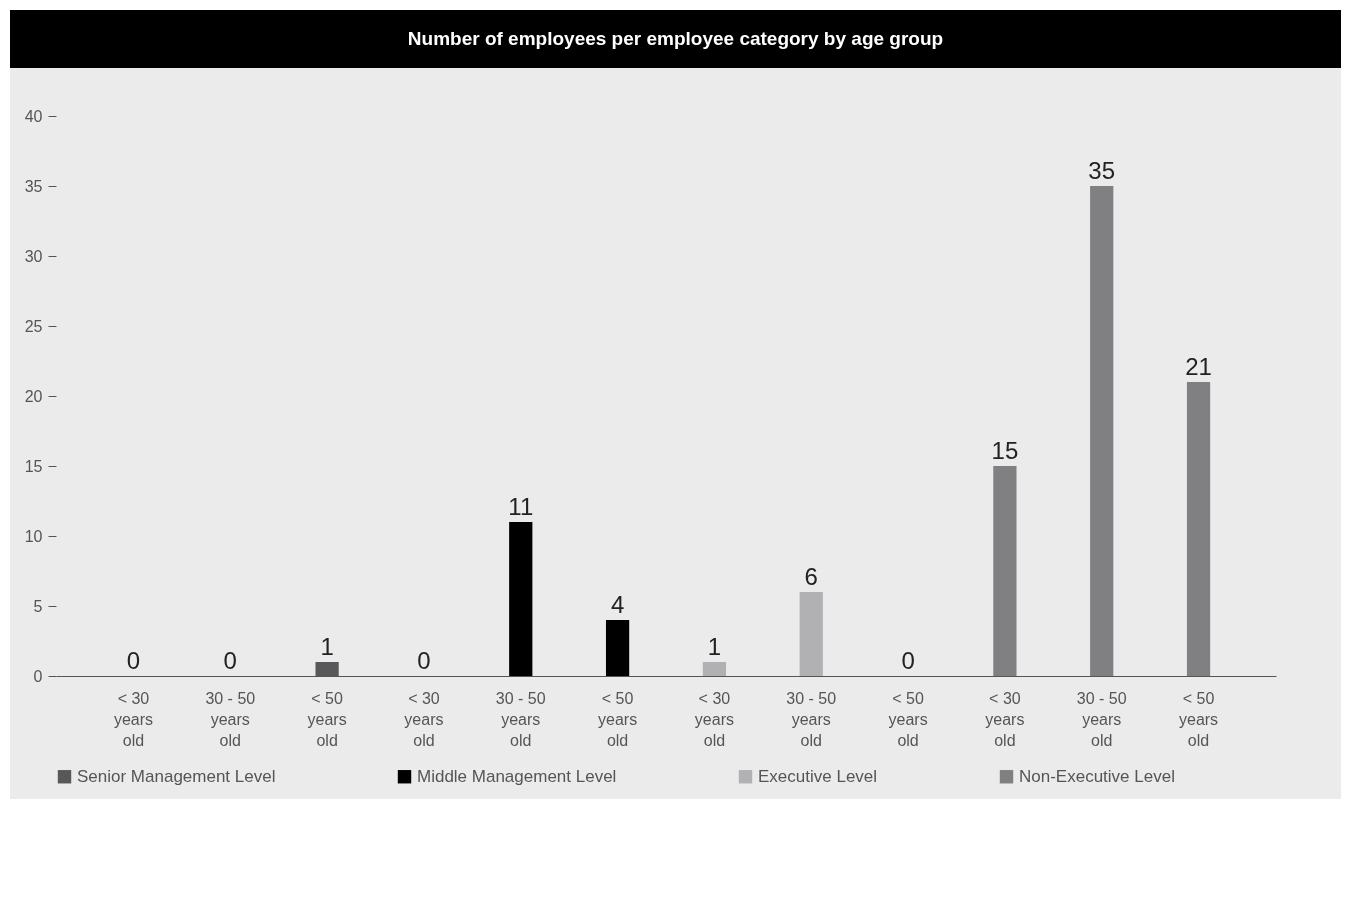  I want to click on legend-label: Middle Management Level, so click(517, 776).